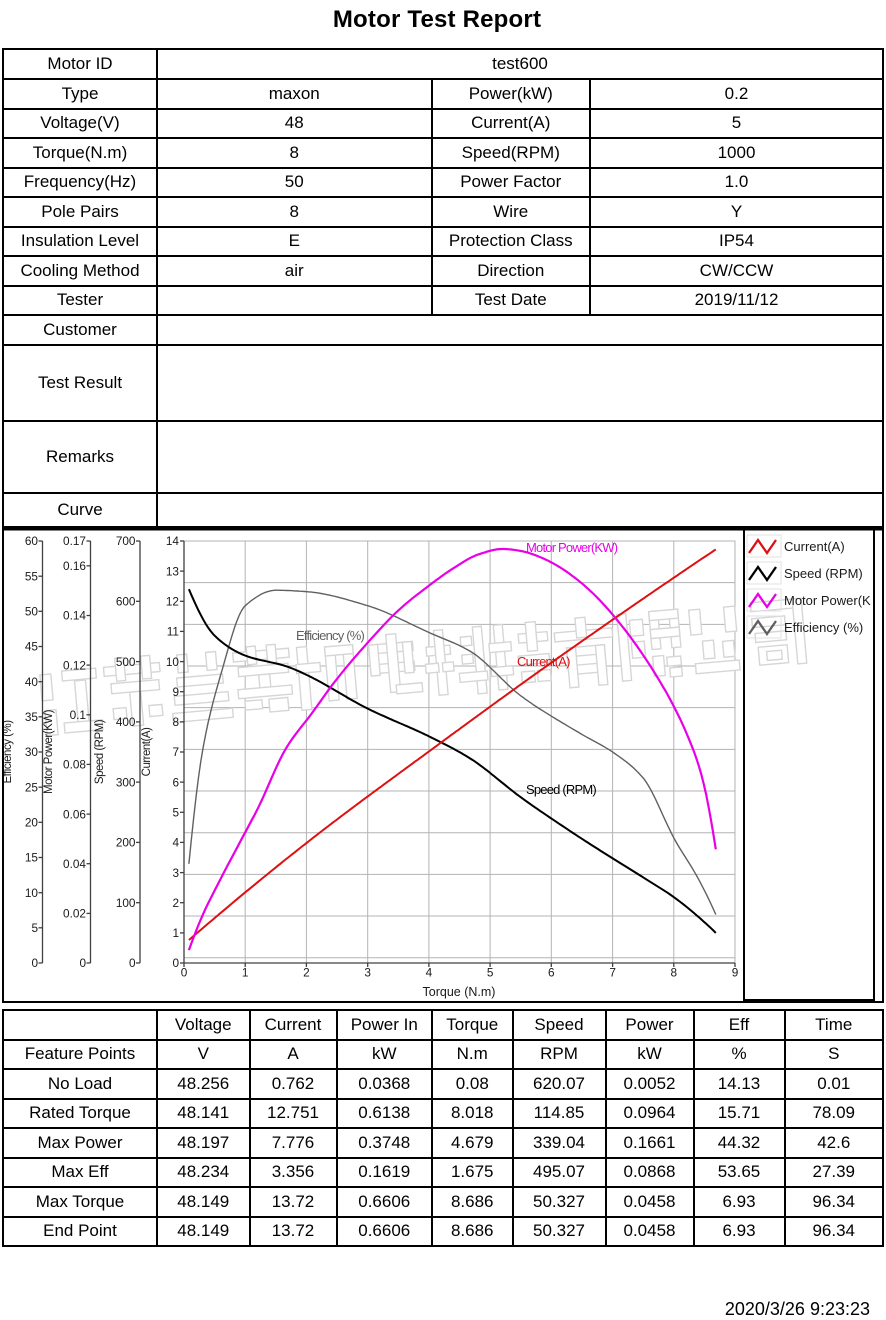  Describe the element at coordinates (32, 787) in the screenshot. I see `svg-text: 25` at that location.